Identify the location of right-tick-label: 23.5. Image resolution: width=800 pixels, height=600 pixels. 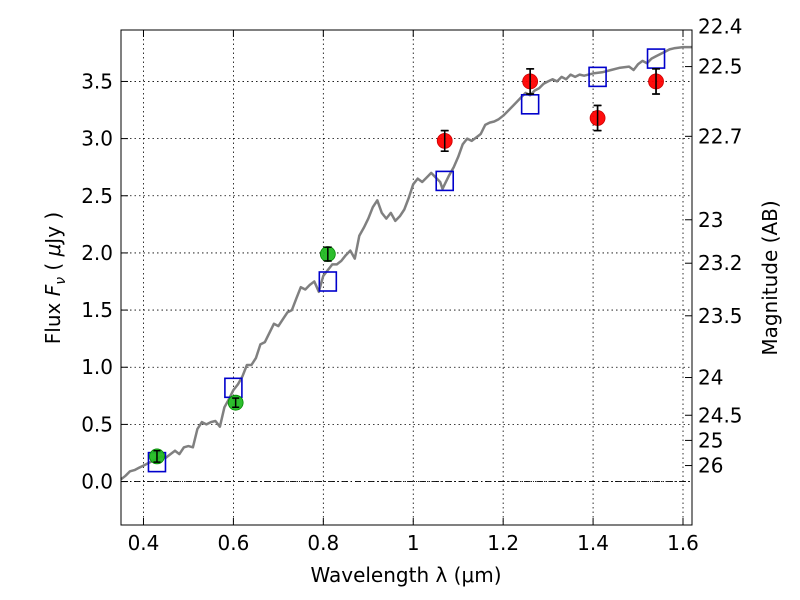
(720, 316).